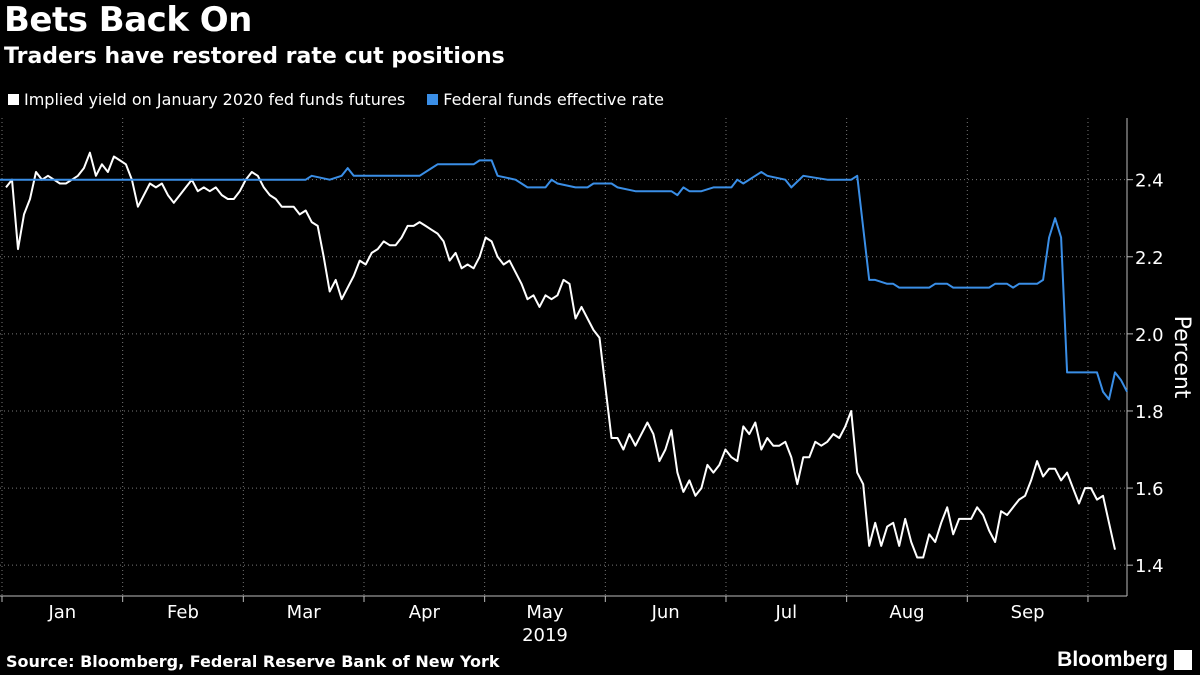  I want to click on x-axis-label: 2019, so click(545, 635).